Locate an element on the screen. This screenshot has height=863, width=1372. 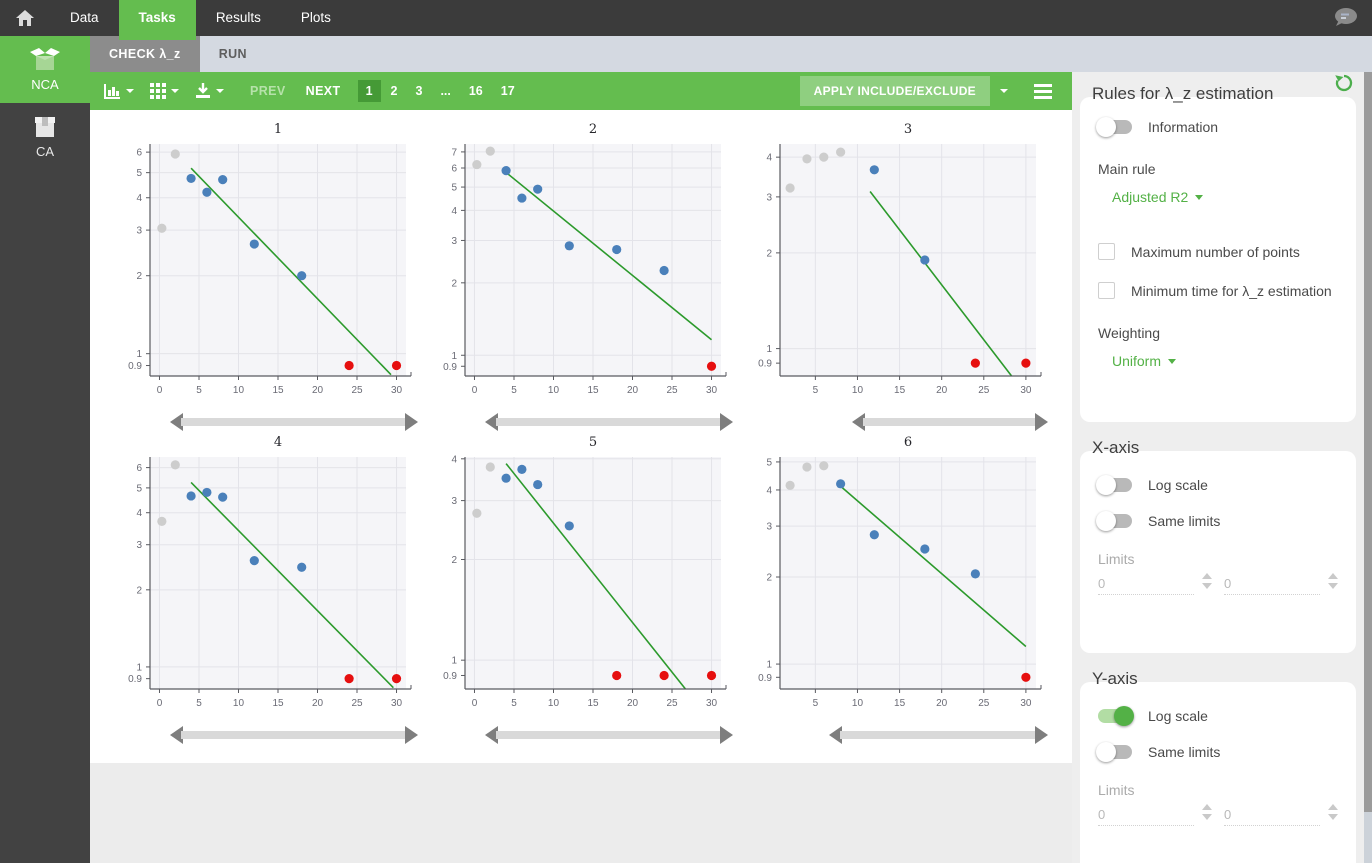
plot-canvas: 0.9 1 2 3 4 5 5 10 15 20 25 30 is located at coordinates (886, 587).